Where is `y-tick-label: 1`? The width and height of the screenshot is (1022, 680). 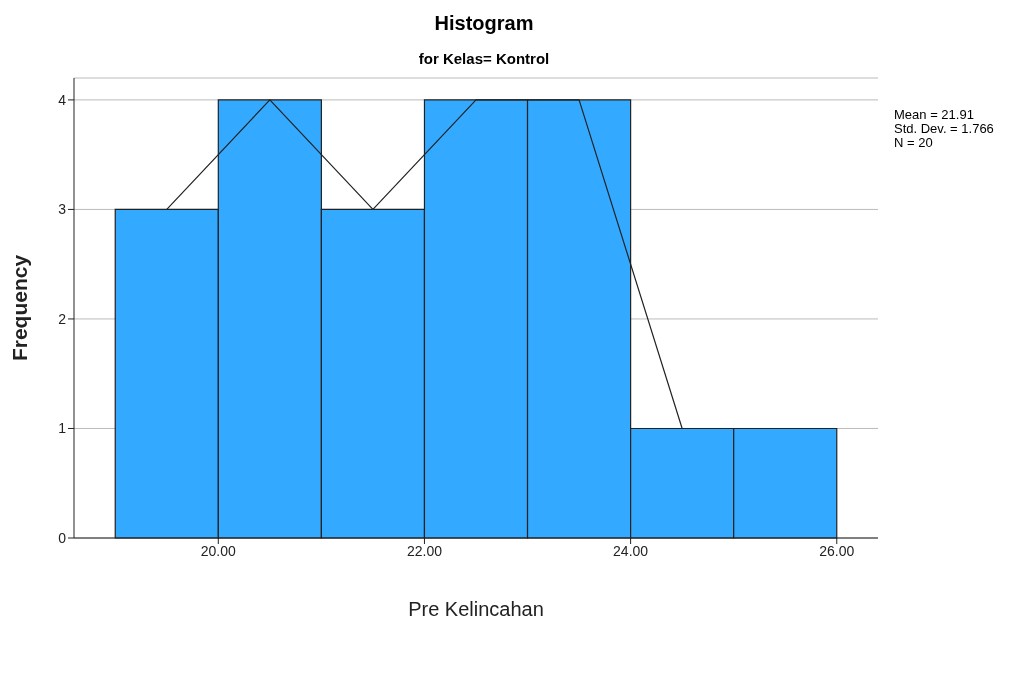
y-tick-label: 1 is located at coordinates (62, 428).